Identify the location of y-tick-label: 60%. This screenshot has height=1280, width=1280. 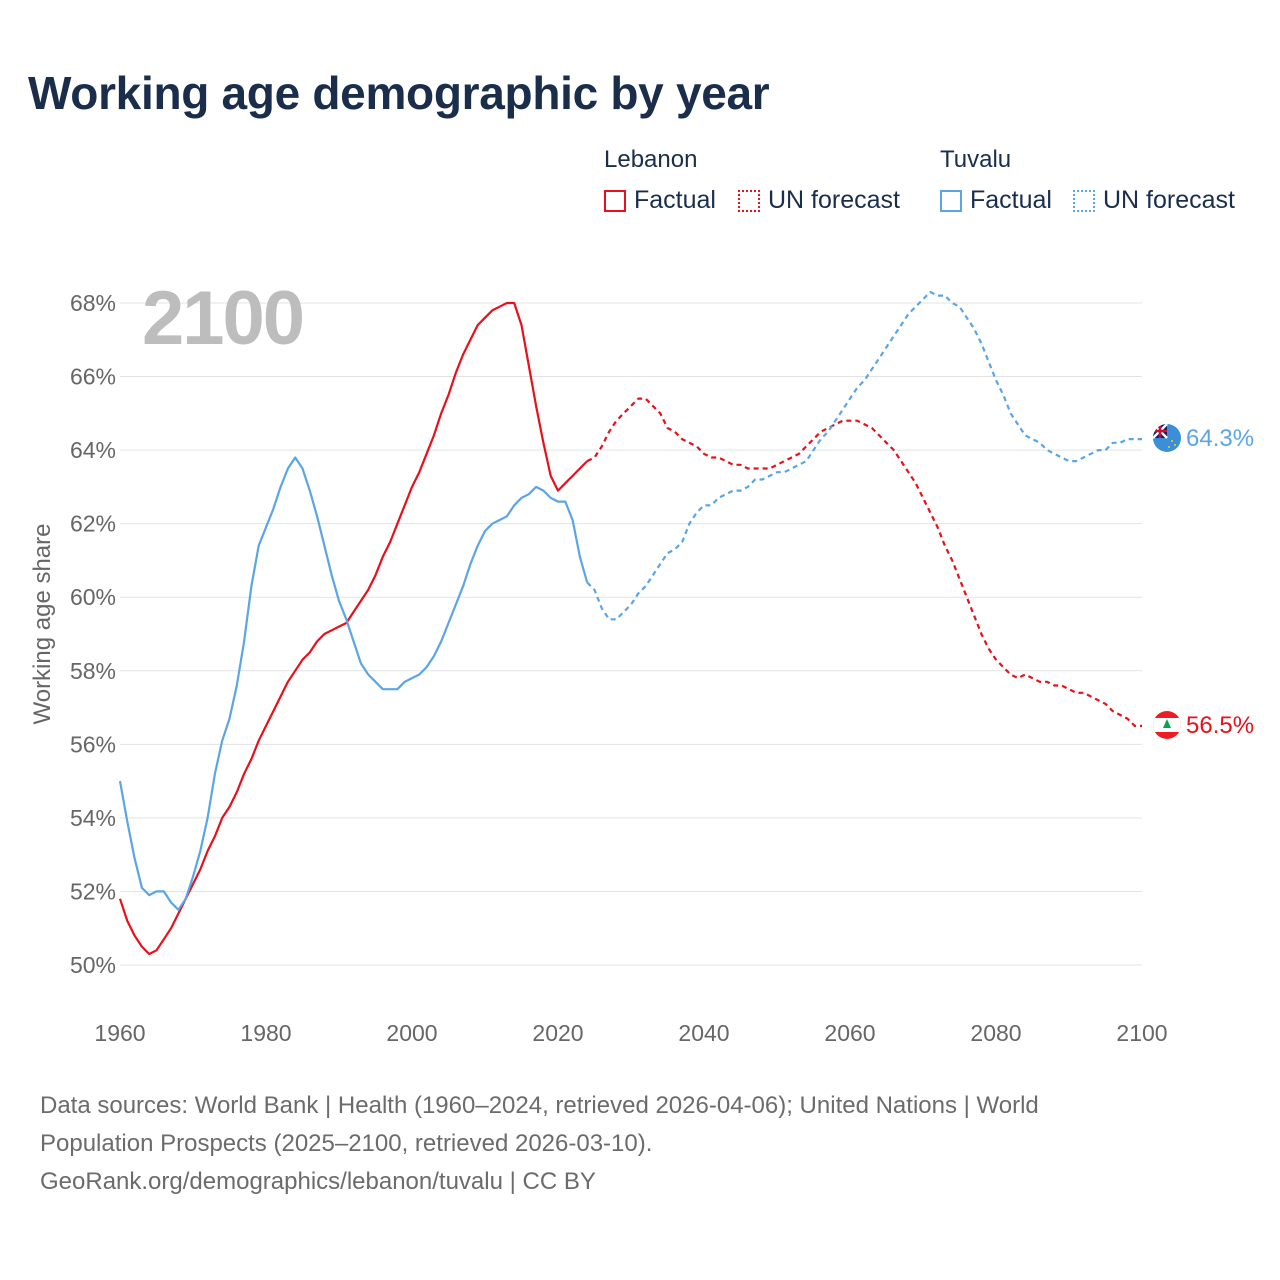
(93, 597).